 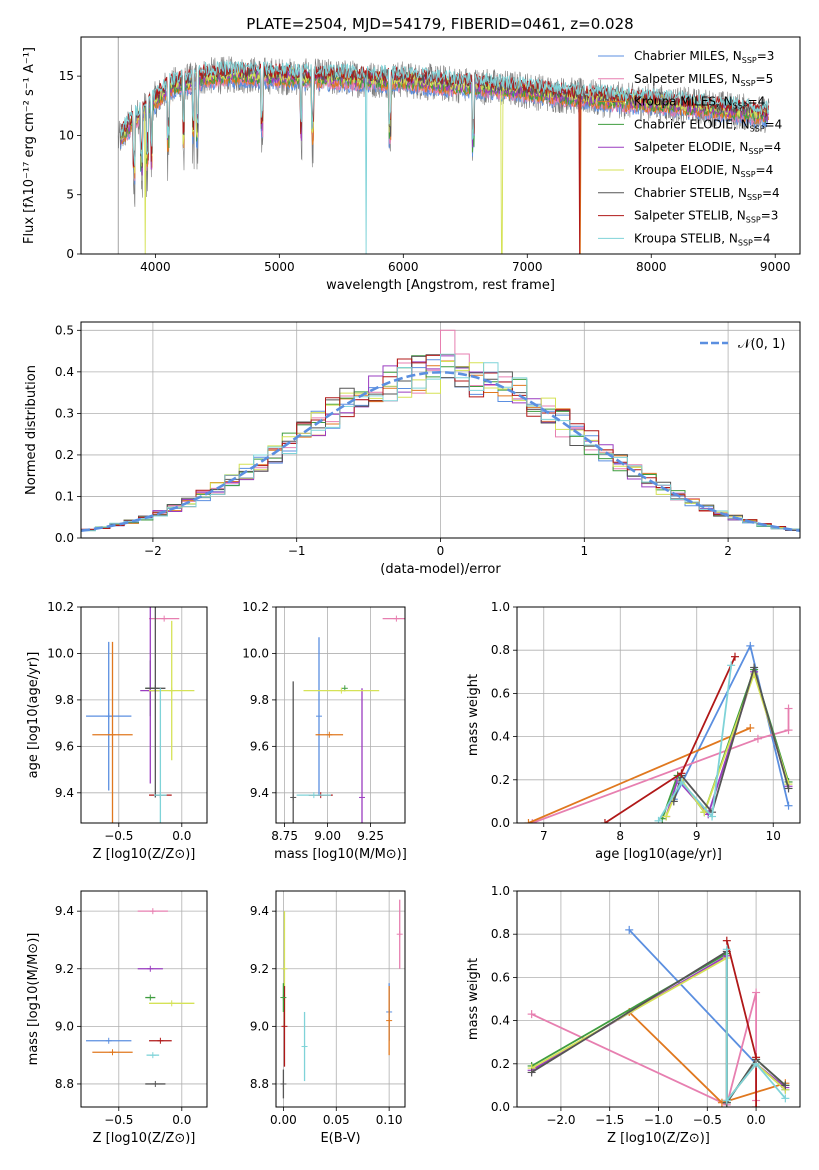 What do you see at coordinates (651, 267) in the screenshot?
I see `x-tick-label: 8000` at bounding box center [651, 267].